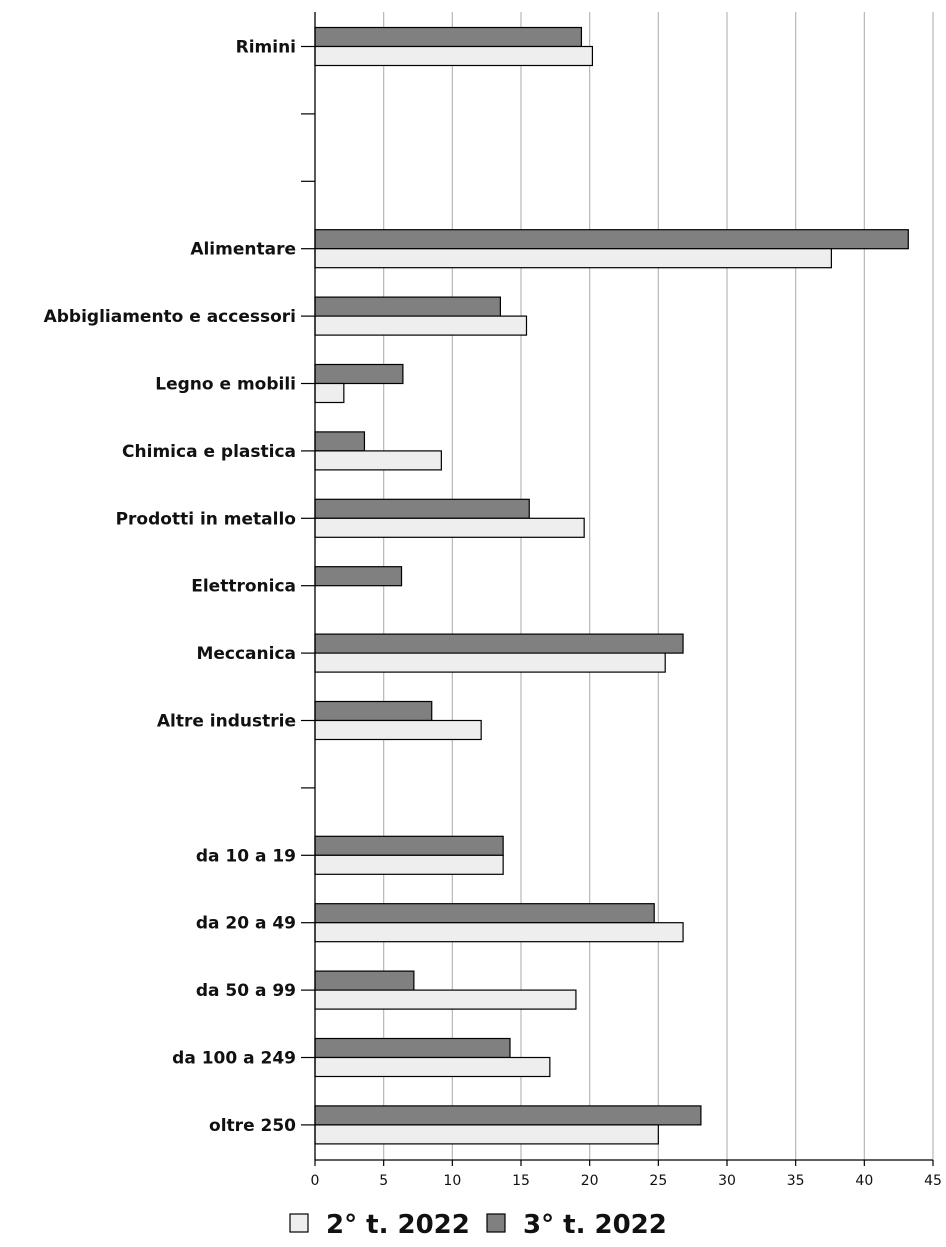 The width and height of the screenshot is (946, 1247). Describe the element at coordinates (864, 1181) in the screenshot. I see `x-tick-label: 40` at that location.